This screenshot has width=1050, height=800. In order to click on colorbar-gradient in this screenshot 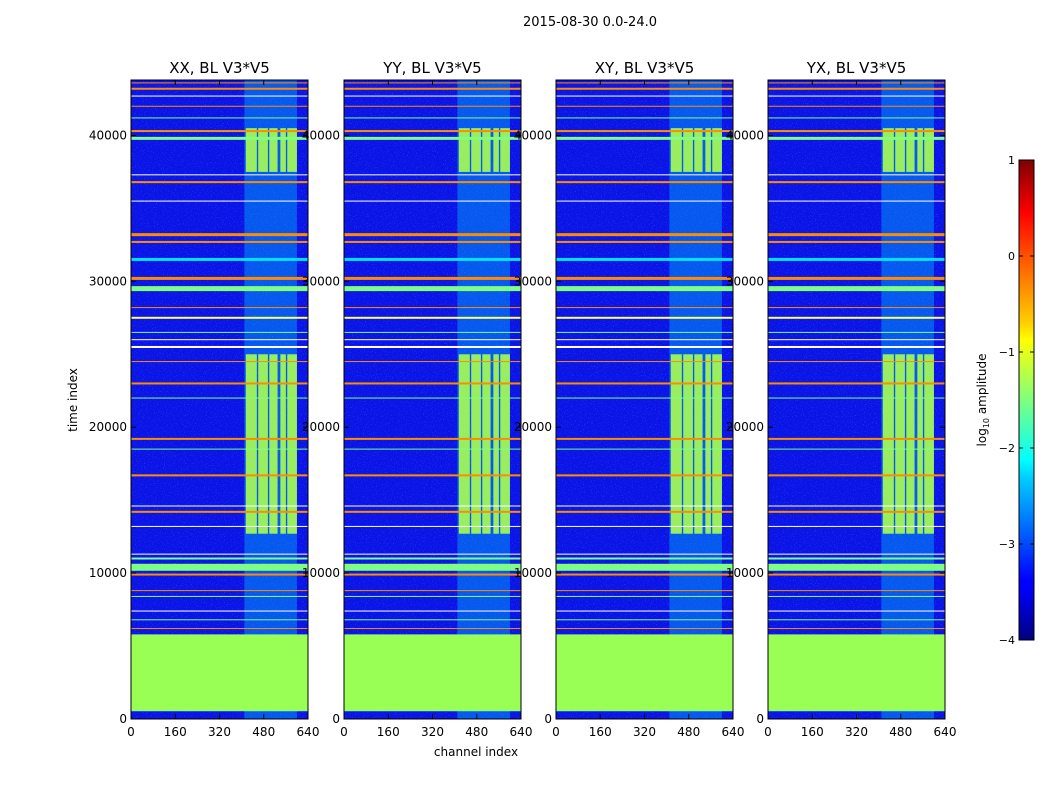, I will do `click(1026, 400)`.